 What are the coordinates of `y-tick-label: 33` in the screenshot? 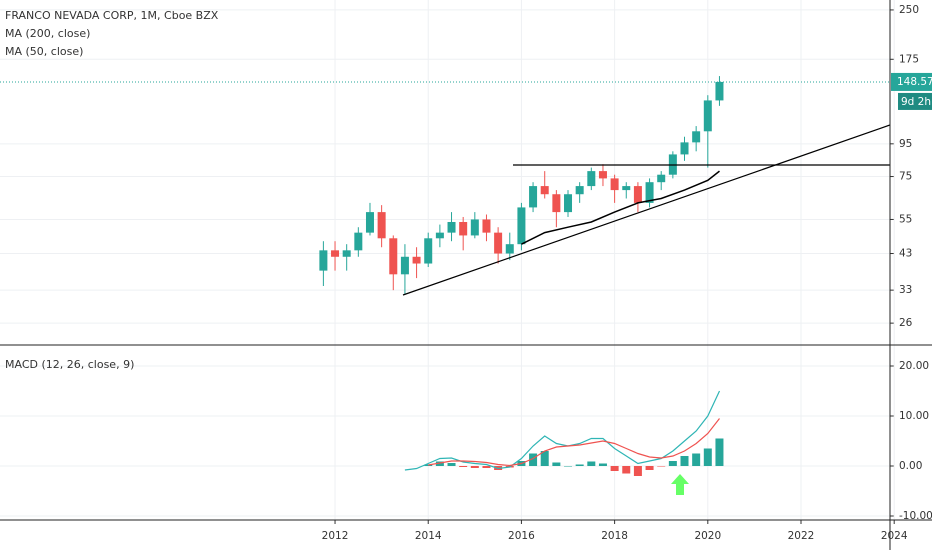 It's located at (905, 290).